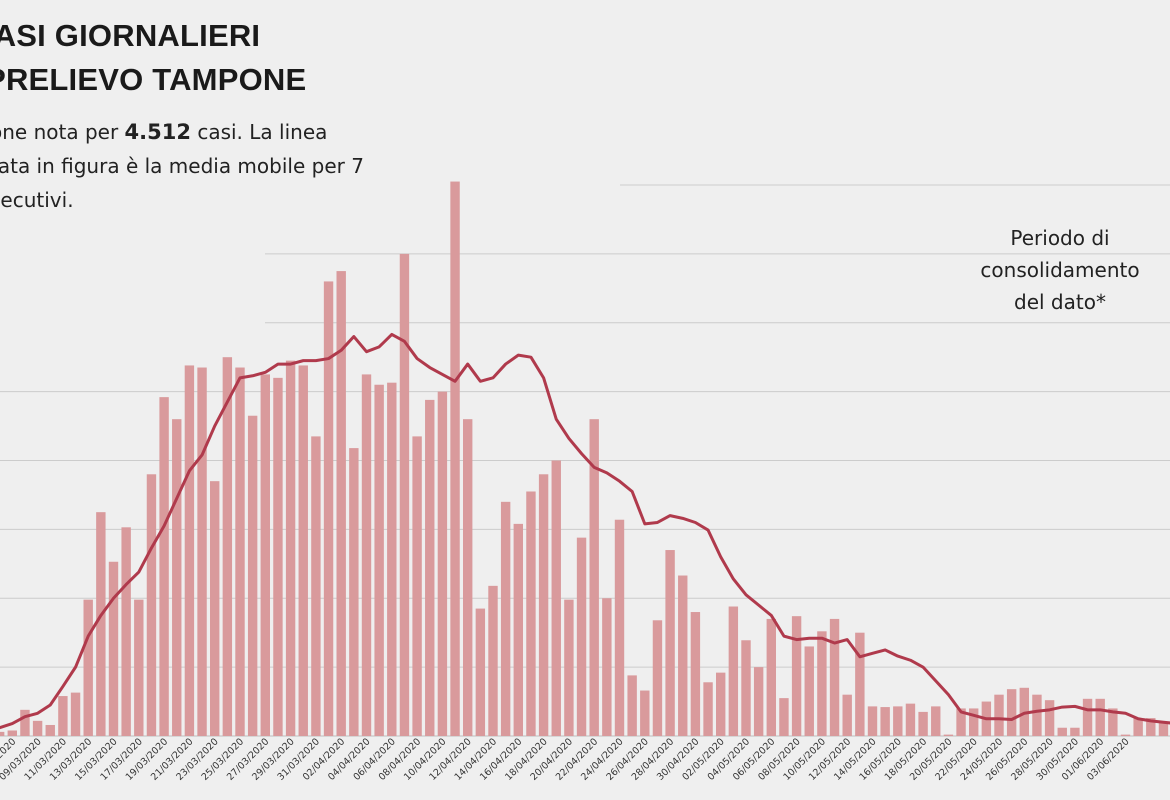 The image size is (1170, 800). I want to click on subtitle-line1: one nota per 4.512 casi. La linea, so click(163, 132).